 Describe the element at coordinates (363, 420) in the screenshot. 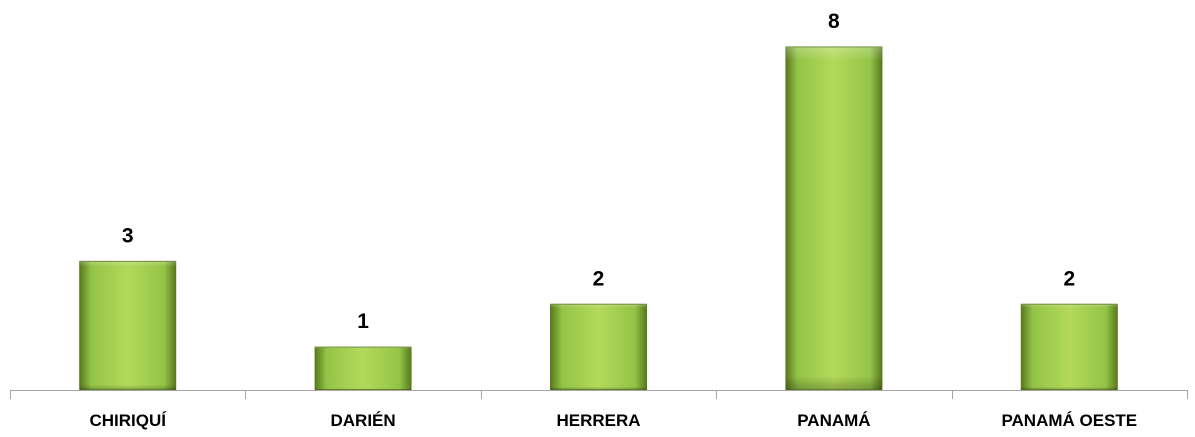

I see `x-tick-label: DARIÉN` at that location.